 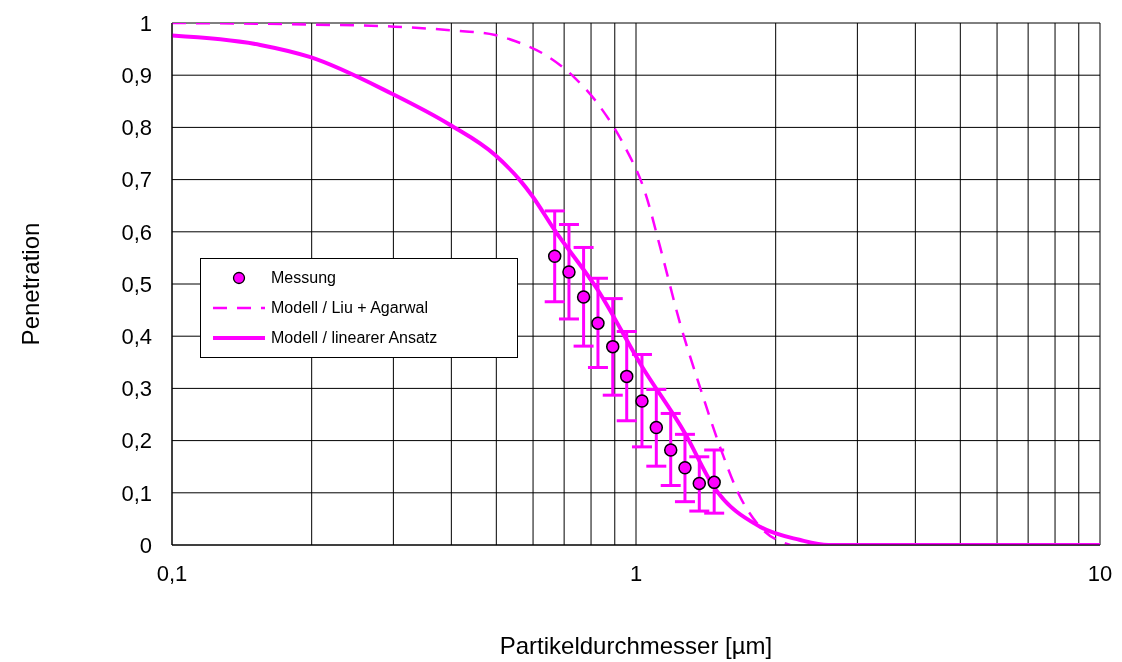 What do you see at coordinates (136, 284) in the screenshot?
I see `y-tick-label: 0,5` at bounding box center [136, 284].